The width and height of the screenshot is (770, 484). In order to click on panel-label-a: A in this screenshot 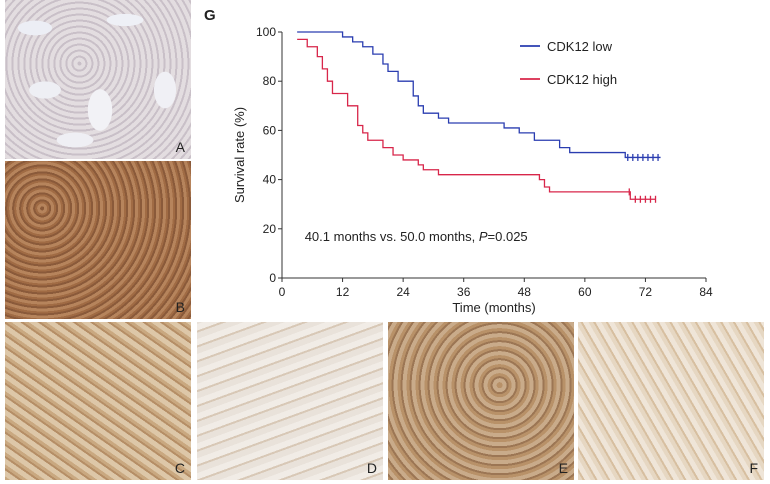, I will do `click(180, 147)`.